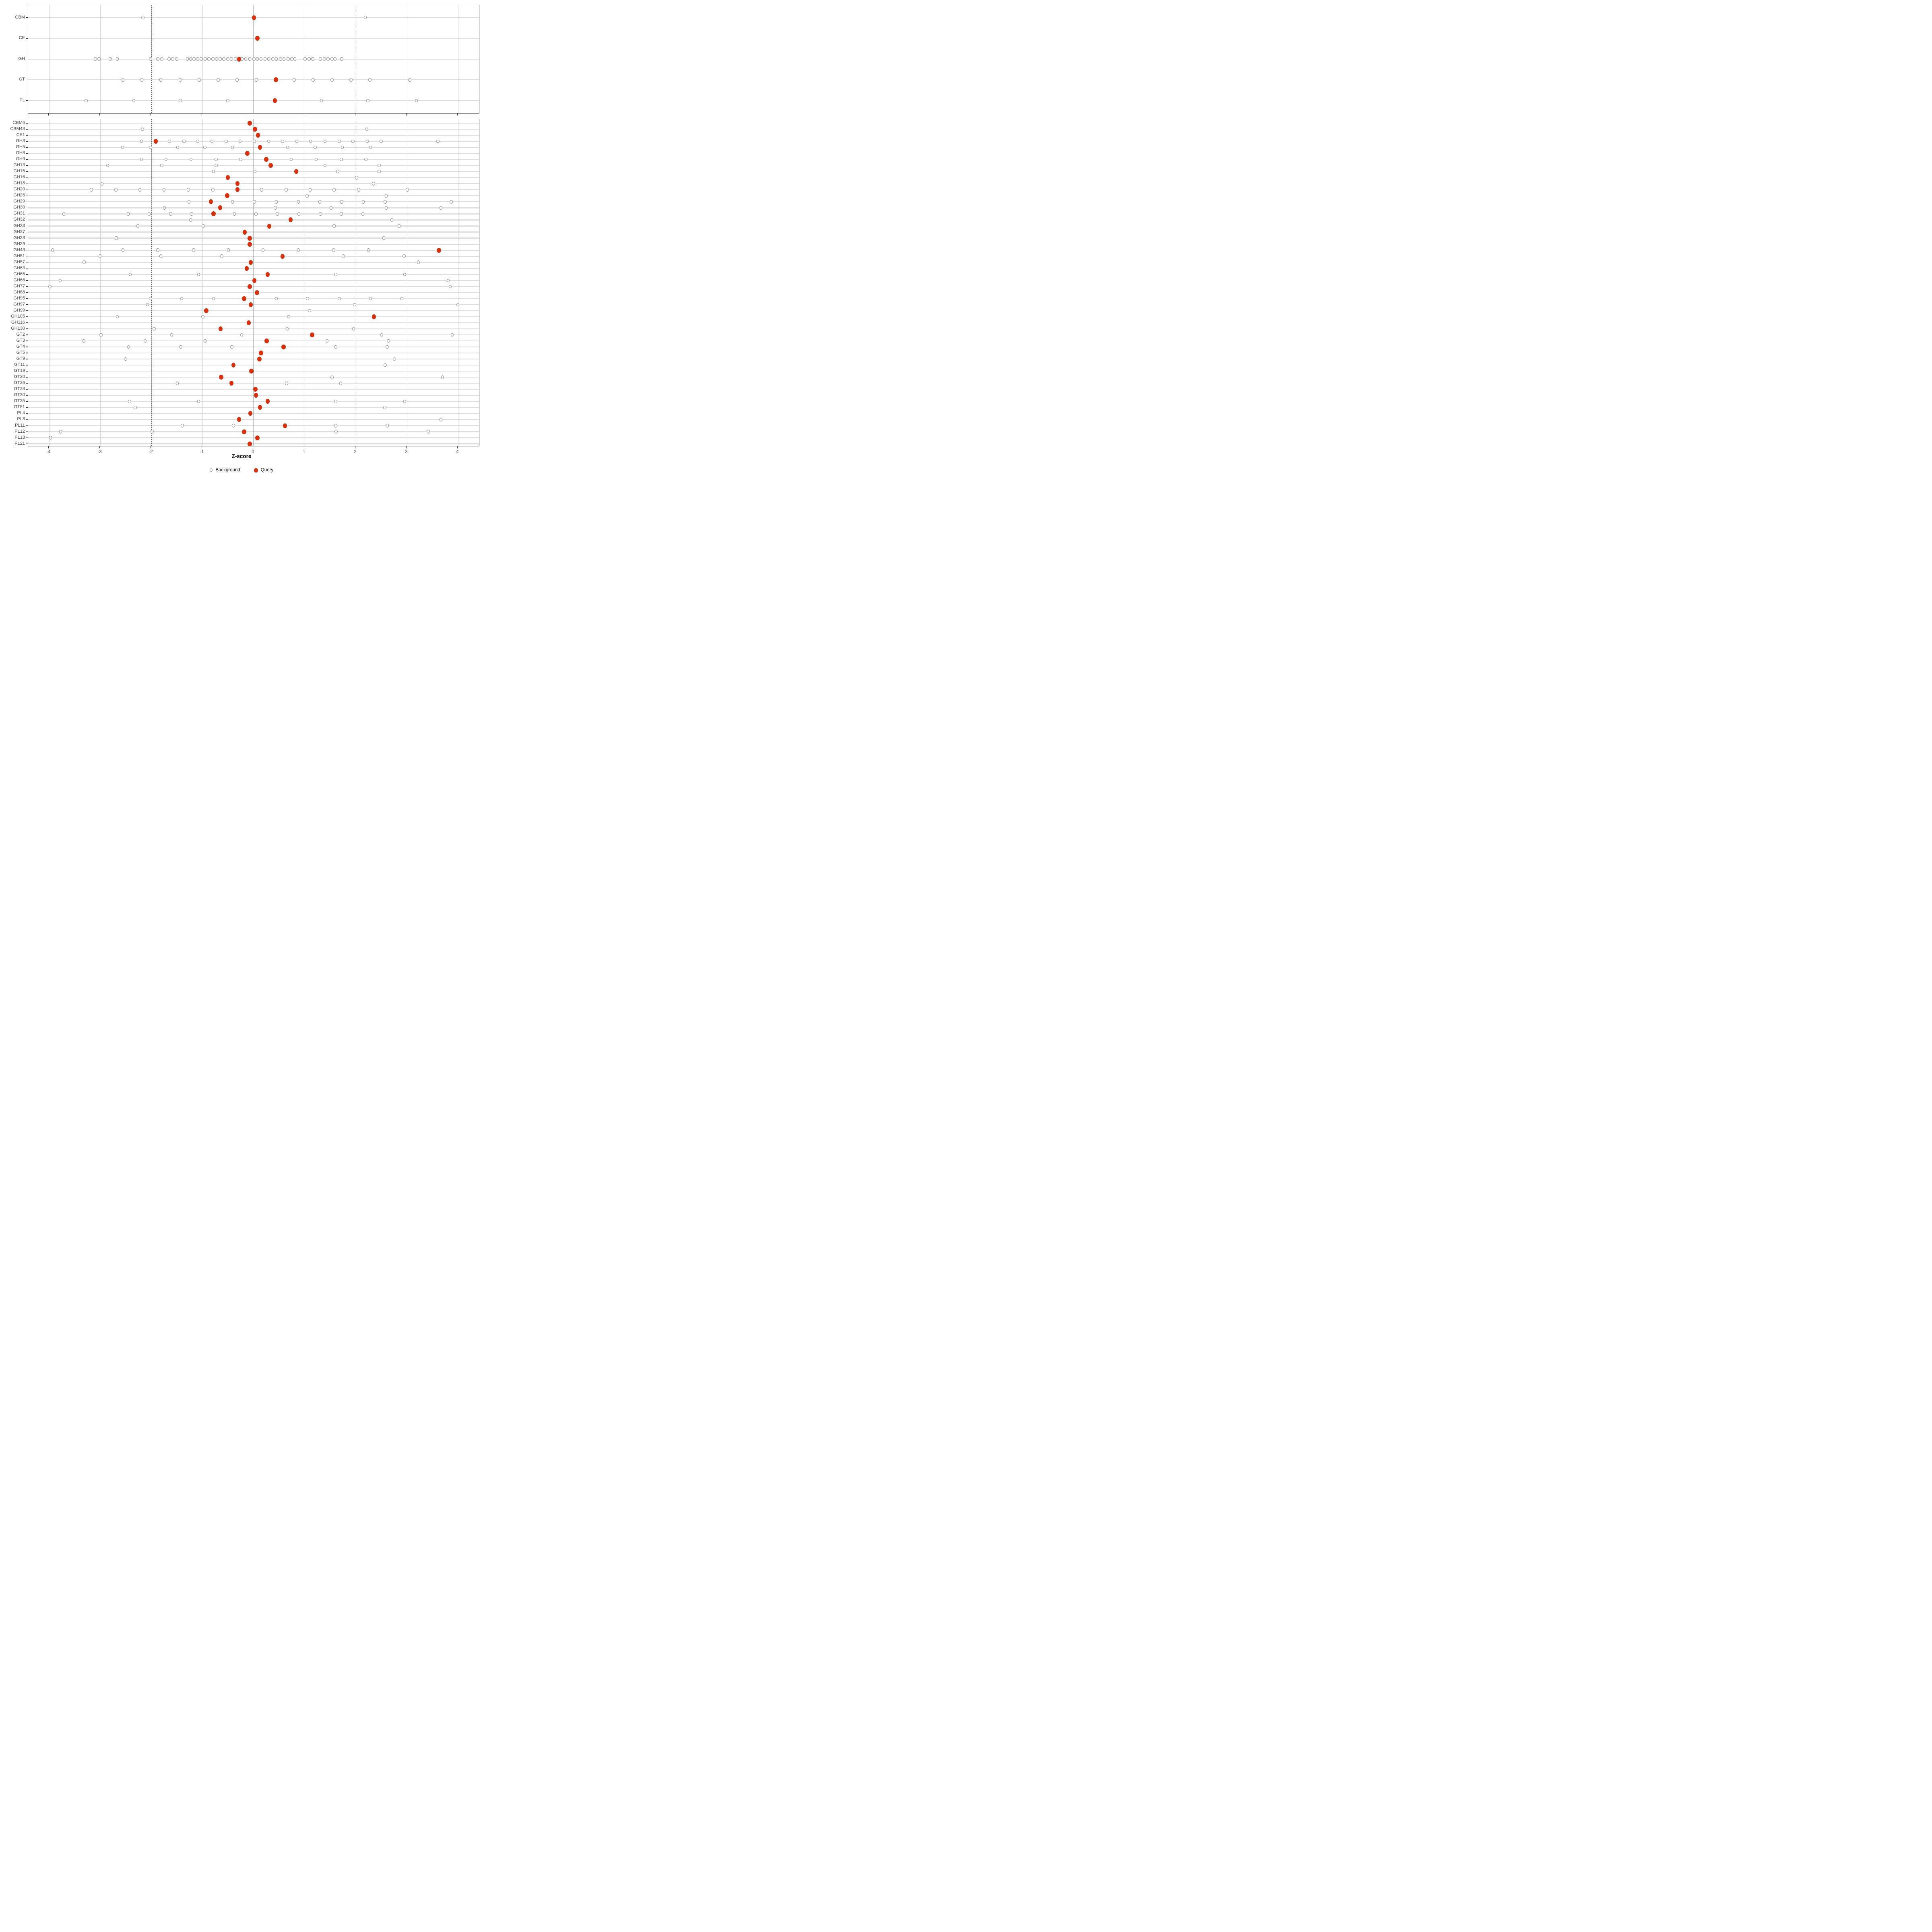  Describe the element at coordinates (19, 286) in the screenshot. I see `row-label-gh77: GH77` at that location.